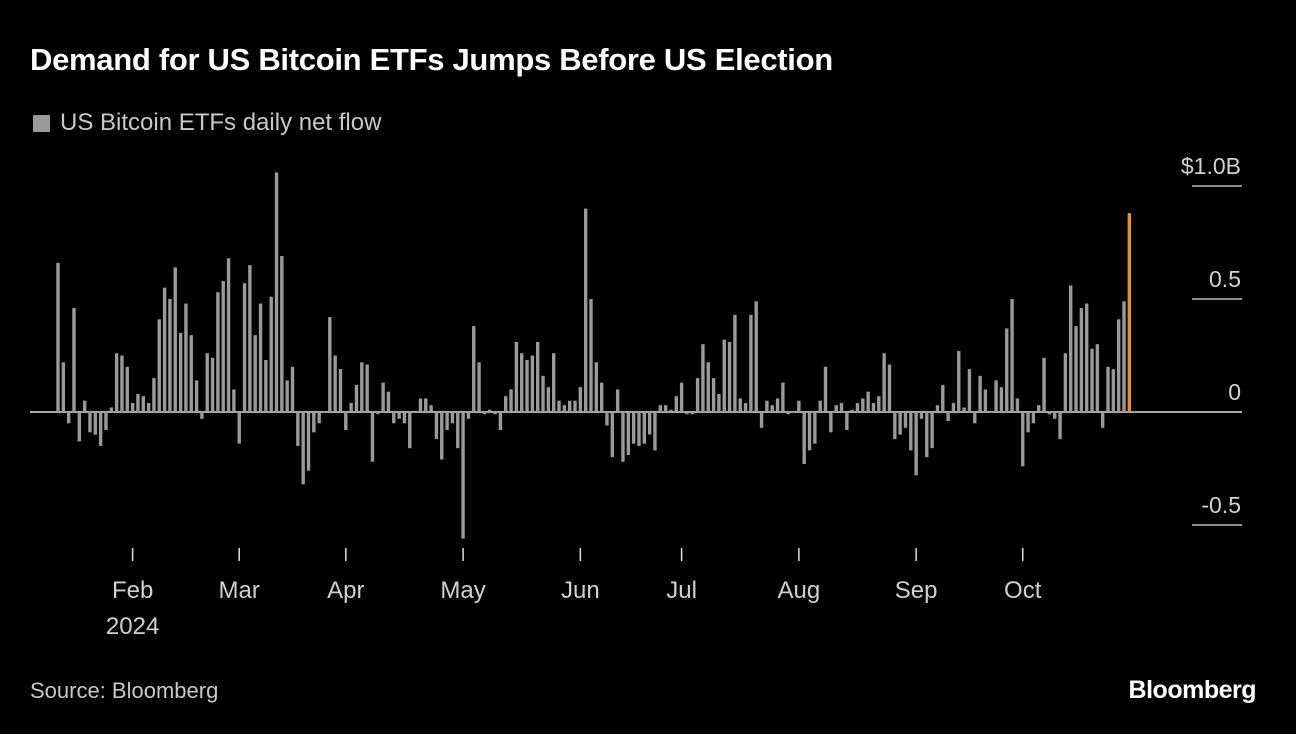 Image resolution: width=1296 pixels, height=734 pixels. I want to click on source-note: Source: Bloomberg, so click(124, 690).